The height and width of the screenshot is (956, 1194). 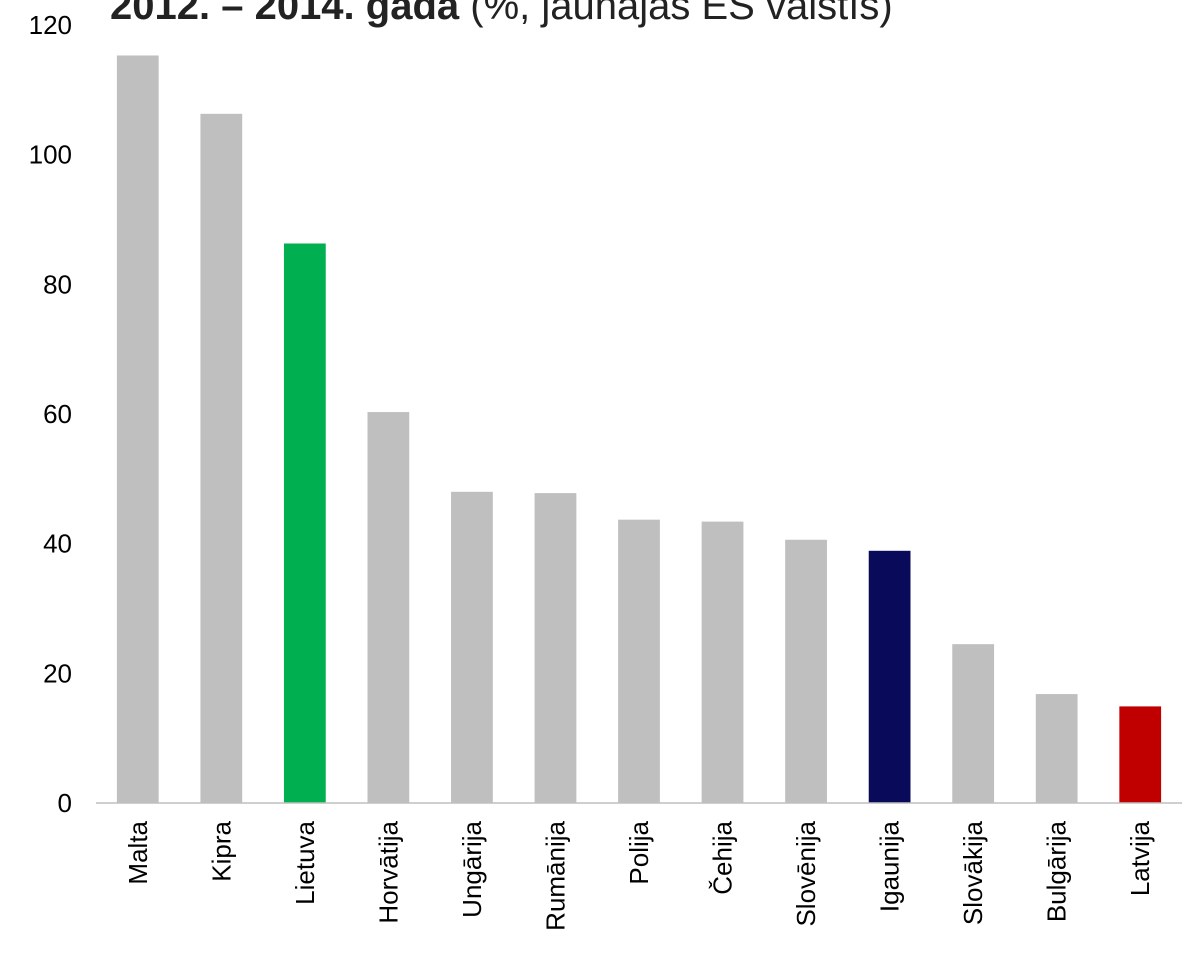 What do you see at coordinates (137, 429) in the screenshot?
I see `bar-malta` at bounding box center [137, 429].